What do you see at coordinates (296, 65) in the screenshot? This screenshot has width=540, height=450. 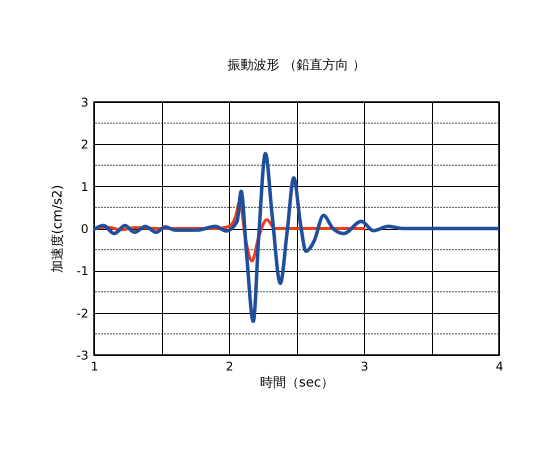 I see `chart-title: 振動波形 （鉛直方向 ）` at bounding box center [296, 65].